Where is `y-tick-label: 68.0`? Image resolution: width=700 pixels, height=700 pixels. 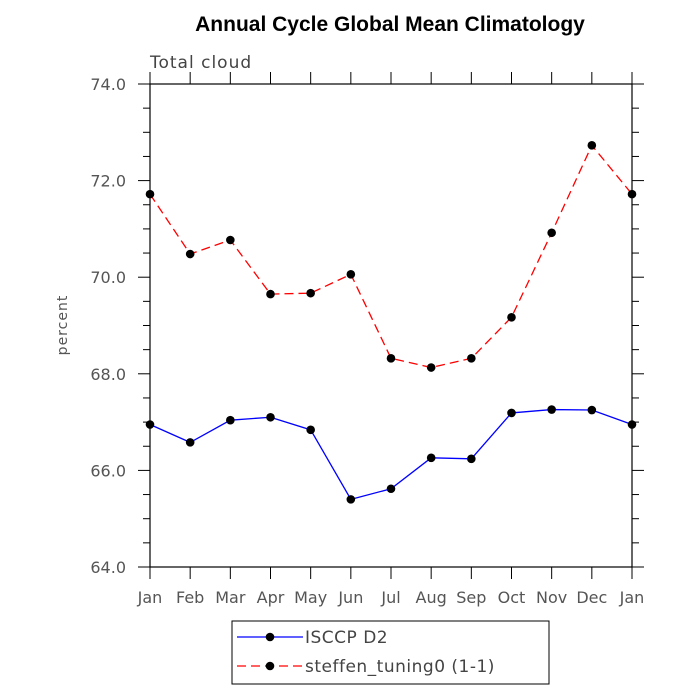
y-tick-label: 68.0 is located at coordinates (108, 374).